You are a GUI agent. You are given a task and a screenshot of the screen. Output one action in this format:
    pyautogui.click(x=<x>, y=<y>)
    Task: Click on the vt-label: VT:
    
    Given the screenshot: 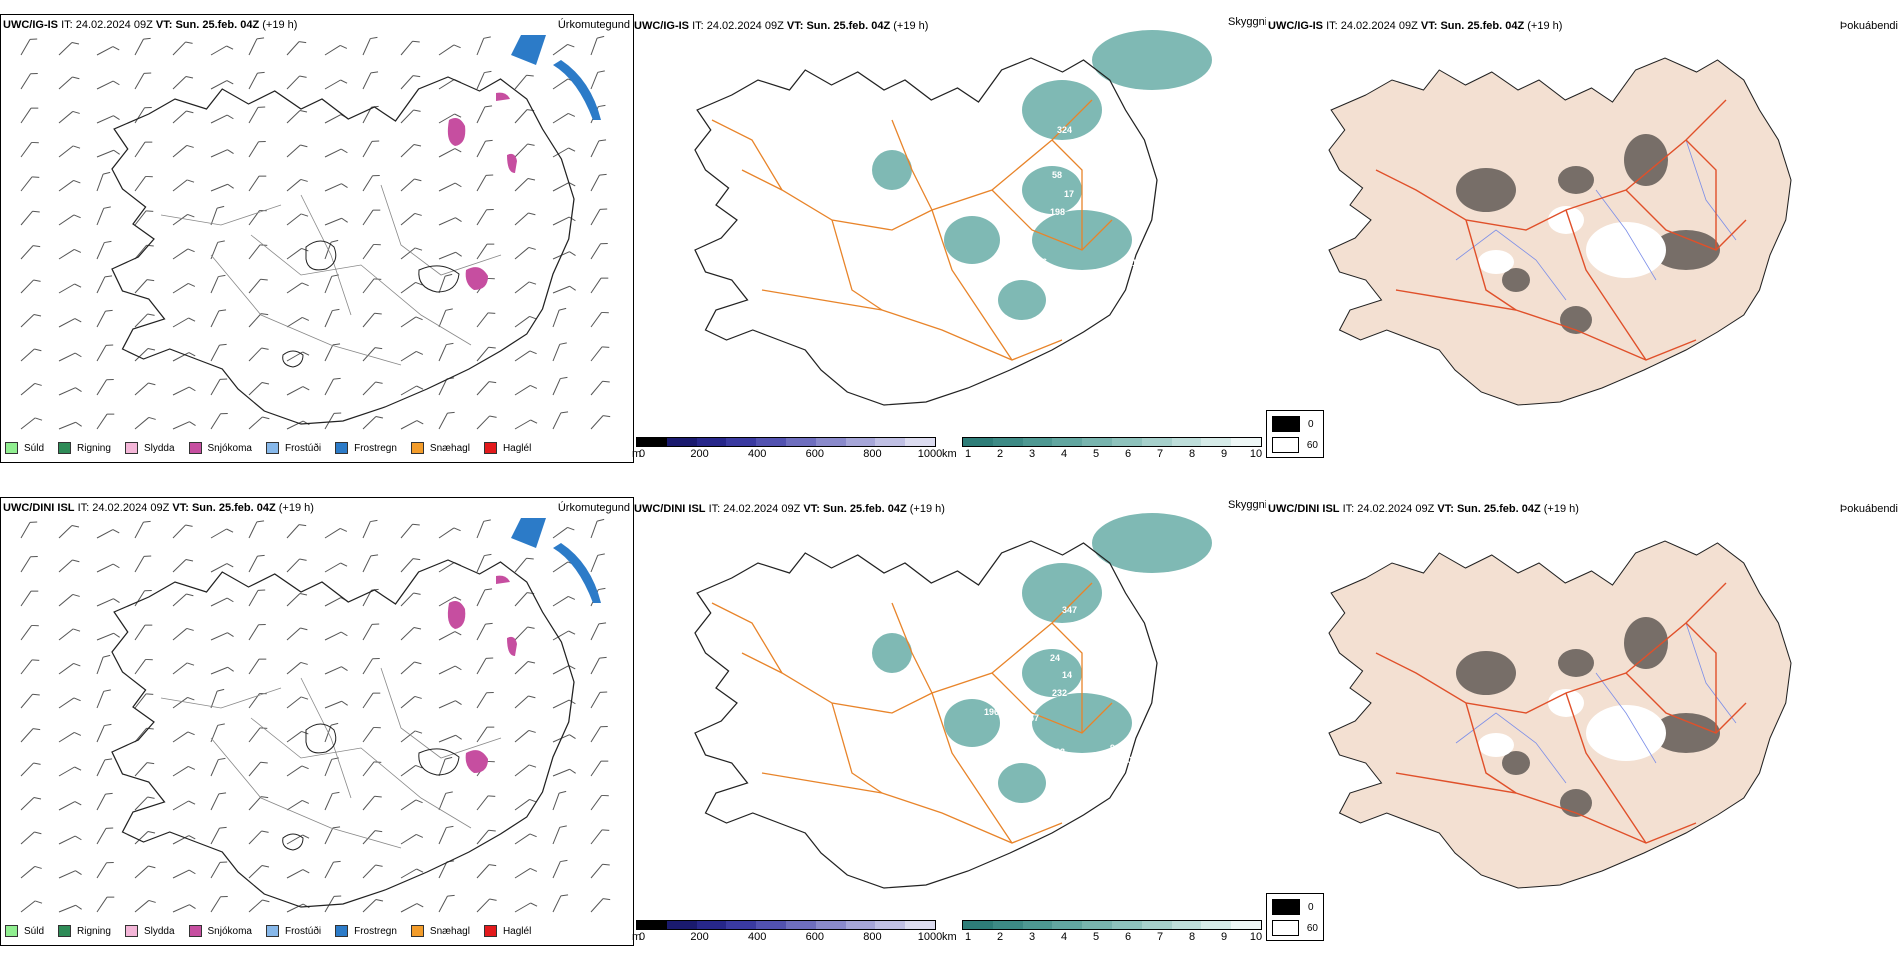 What is the action you would take?
    pyautogui.click(x=811, y=509)
    